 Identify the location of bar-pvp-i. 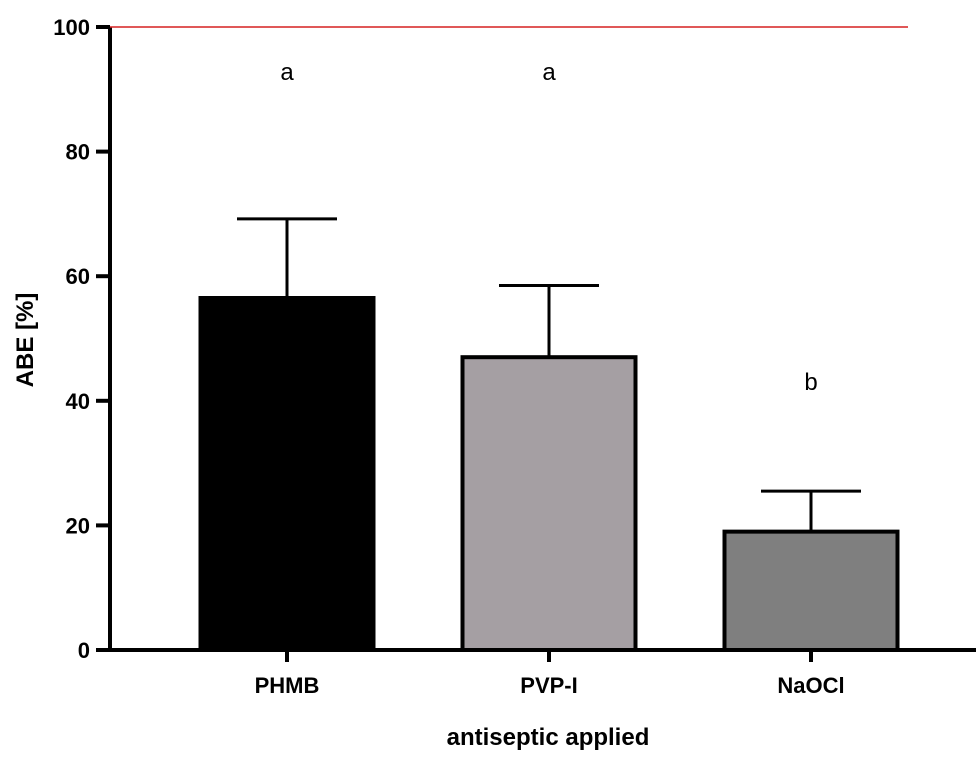
(549, 503).